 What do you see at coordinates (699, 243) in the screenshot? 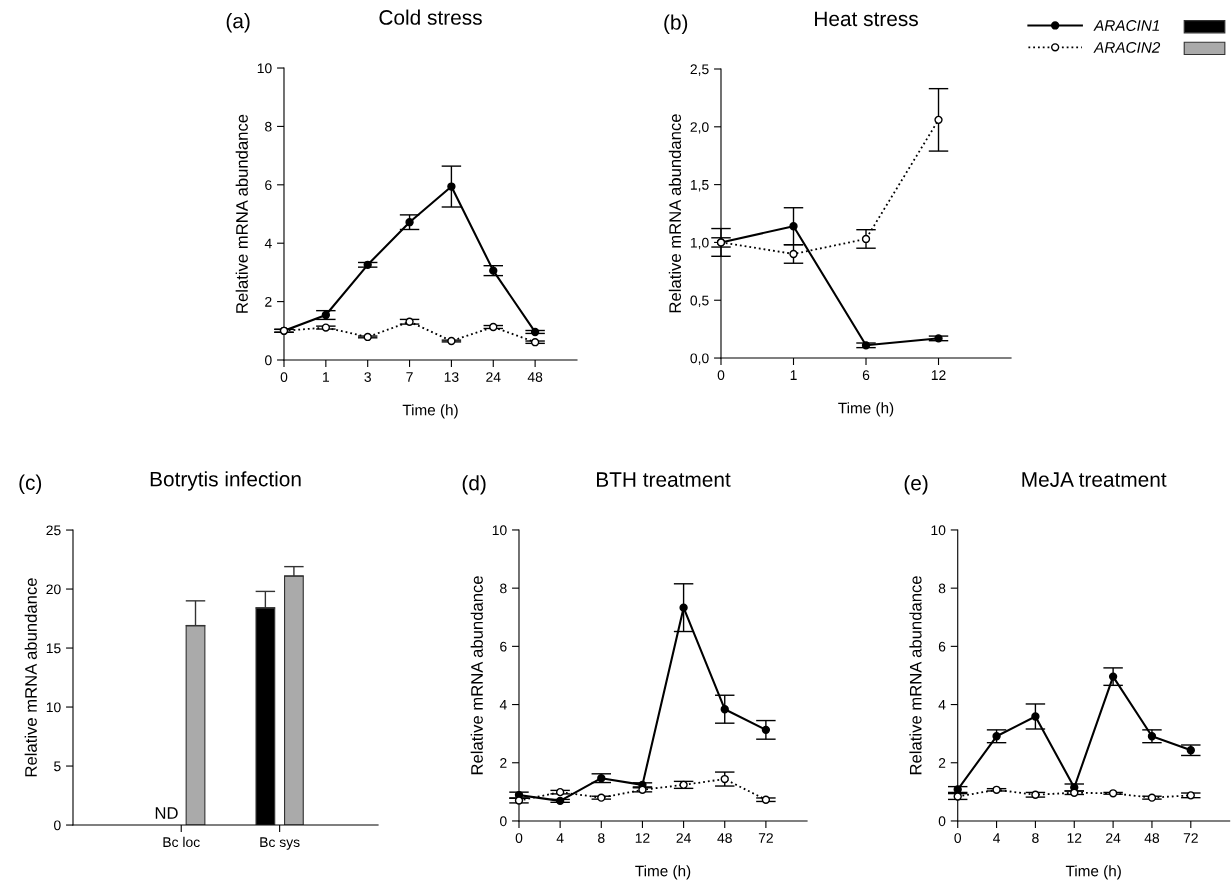
I see `y-tick-label: 1,0` at bounding box center [699, 243].